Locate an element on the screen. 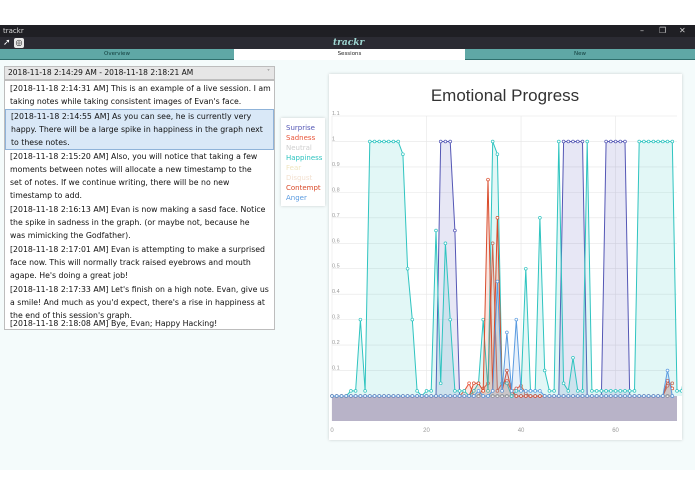  y-tick-label: 1 is located at coordinates (333, 139).